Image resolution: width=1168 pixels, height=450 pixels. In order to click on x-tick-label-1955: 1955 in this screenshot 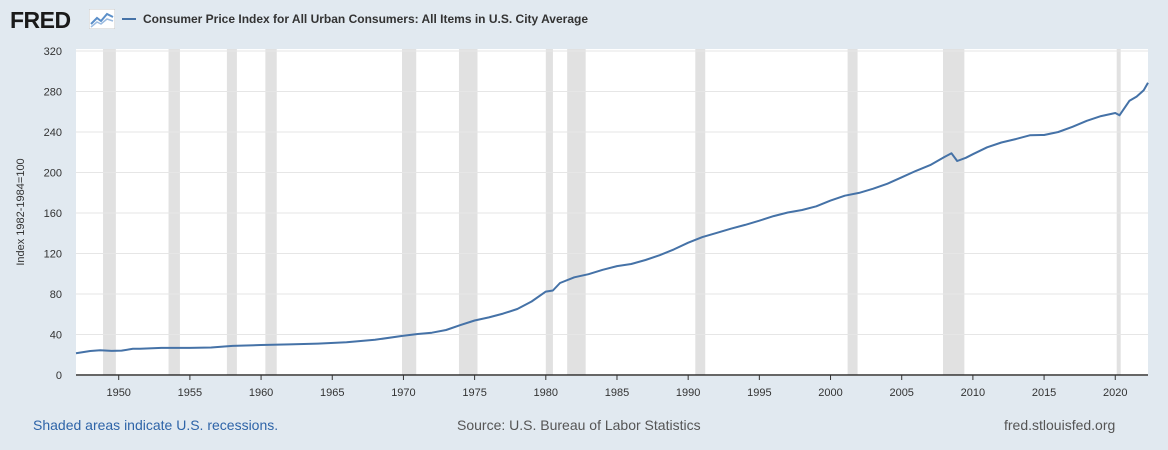, I will do `click(190, 393)`.